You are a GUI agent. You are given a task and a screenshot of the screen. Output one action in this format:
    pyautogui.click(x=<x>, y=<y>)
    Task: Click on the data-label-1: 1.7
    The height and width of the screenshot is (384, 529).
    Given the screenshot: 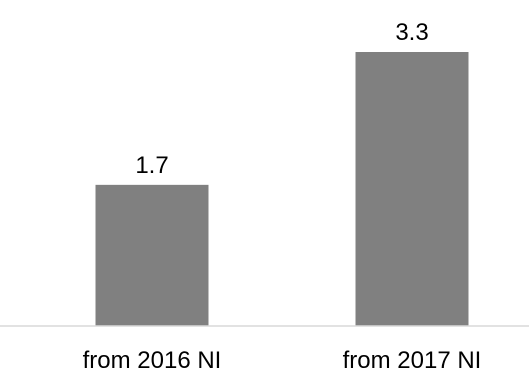 What is the action you would take?
    pyautogui.click(x=151, y=165)
    